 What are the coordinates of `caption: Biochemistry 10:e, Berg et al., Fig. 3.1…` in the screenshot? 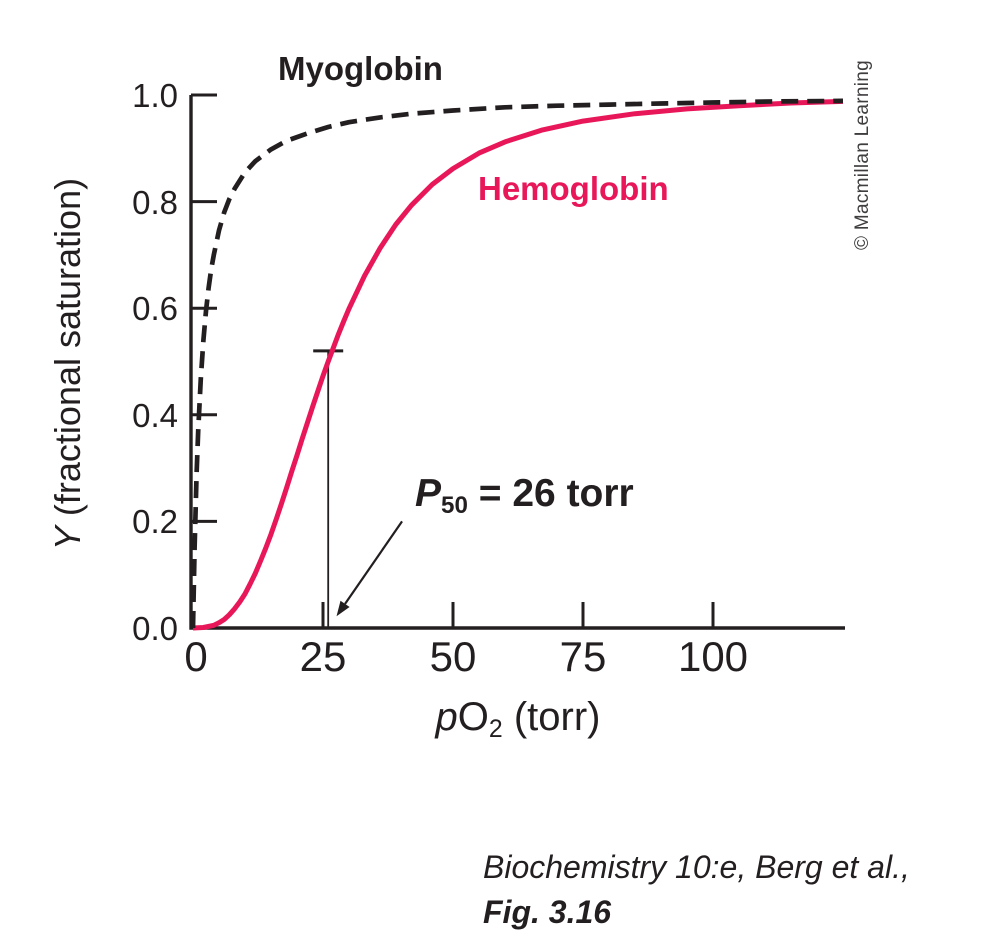 It's located at (696, 890).